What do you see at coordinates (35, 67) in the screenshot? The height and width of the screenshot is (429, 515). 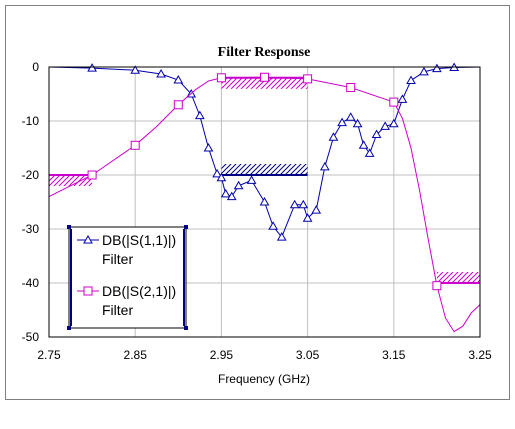 I see `y-tick-label: 0` at bounding box center [35, 67].